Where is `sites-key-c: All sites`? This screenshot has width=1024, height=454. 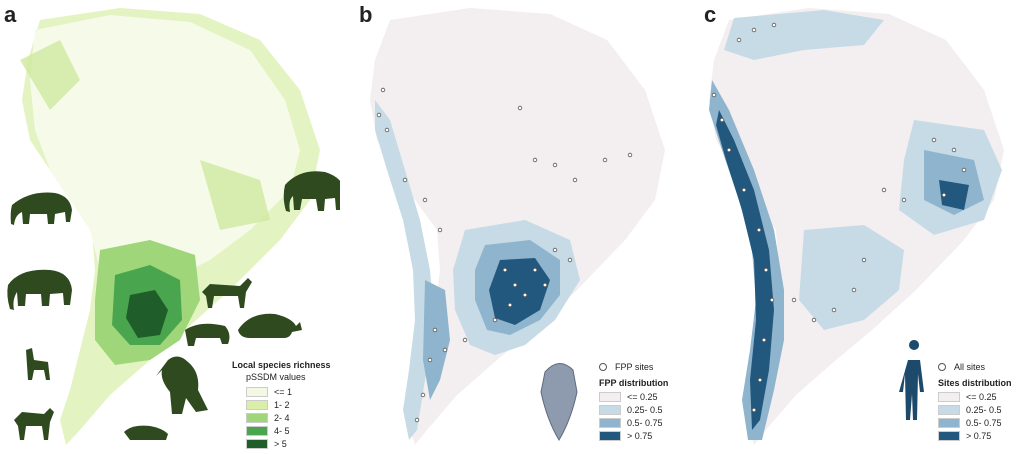
sites-key-c: All sites is located at coordinates (975, 367).